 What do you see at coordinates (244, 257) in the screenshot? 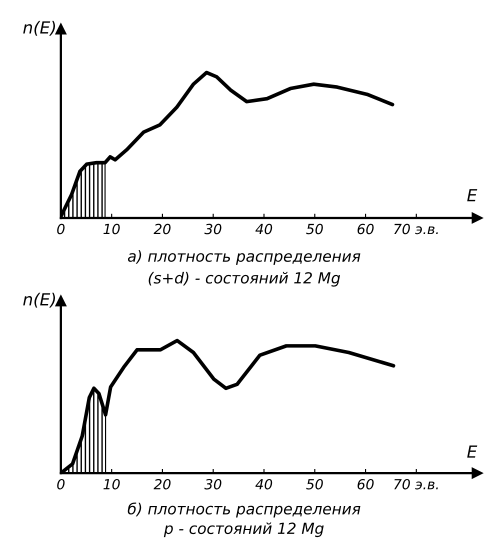
I see `text: а) плотность распределения` at bounding box center [244, 257].